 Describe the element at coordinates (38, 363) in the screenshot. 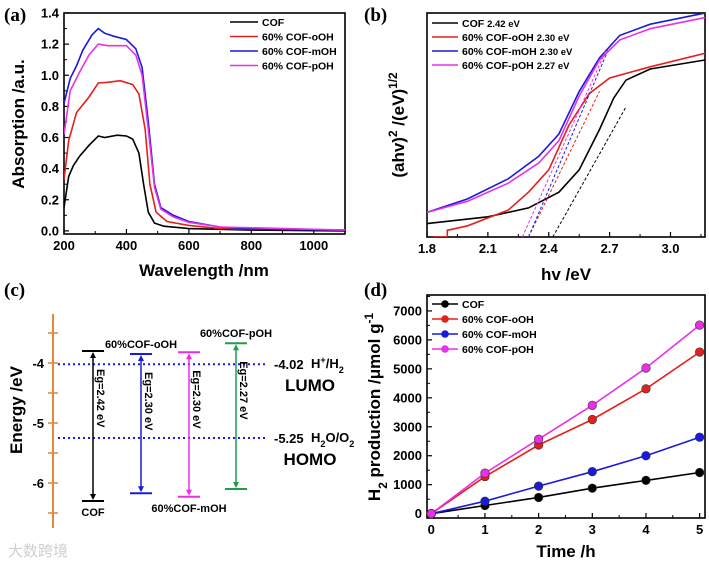

I see `y-tick-label: -4` at that location.